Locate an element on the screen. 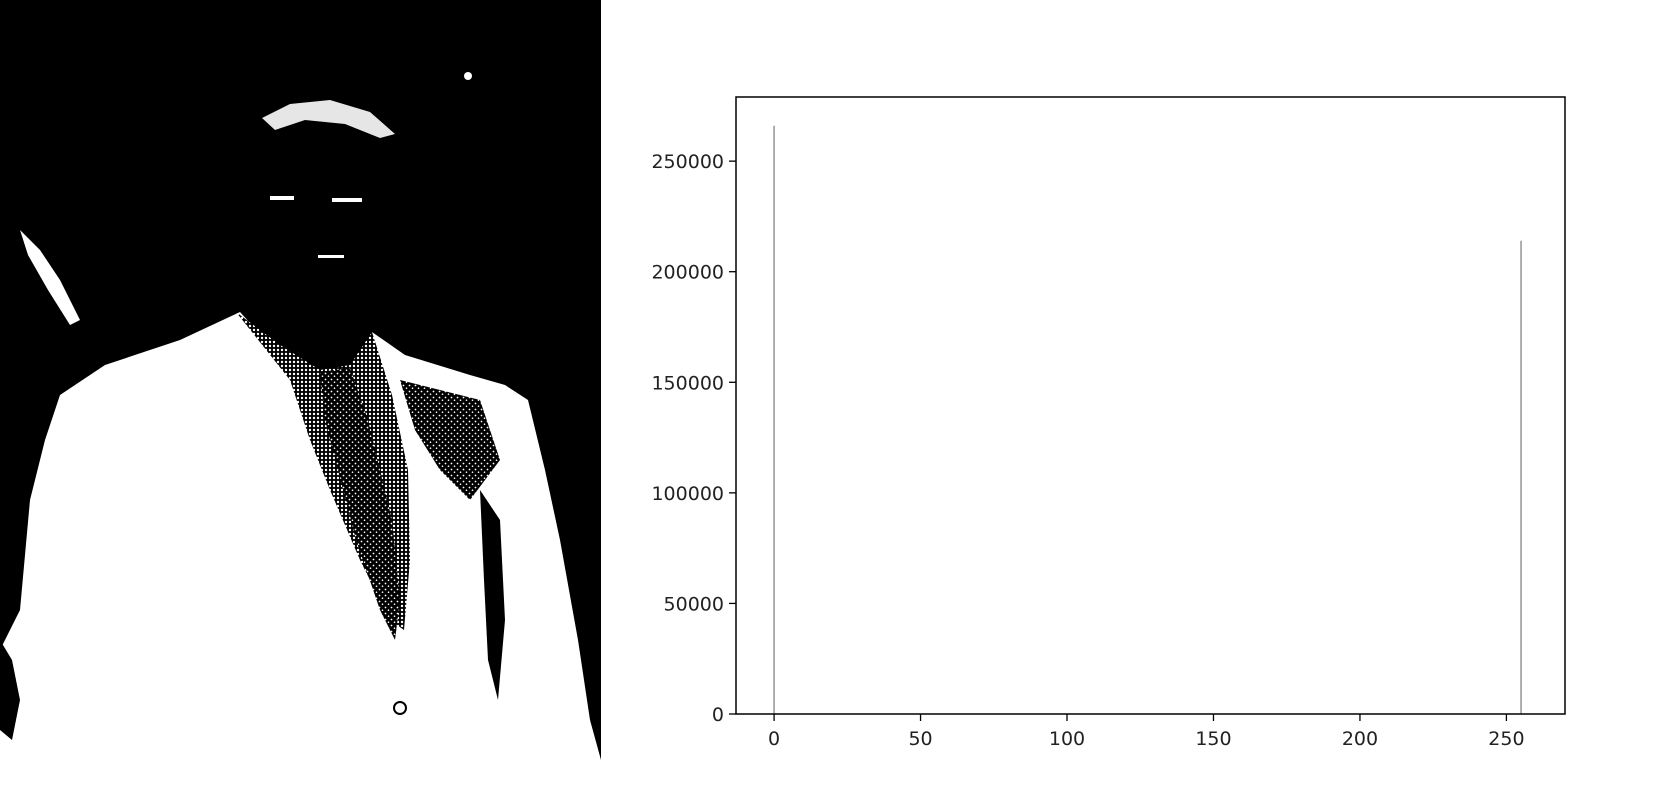 The height and width of the screenshot is (804, 1666). tie-shape is located at coordinates (360, 504).